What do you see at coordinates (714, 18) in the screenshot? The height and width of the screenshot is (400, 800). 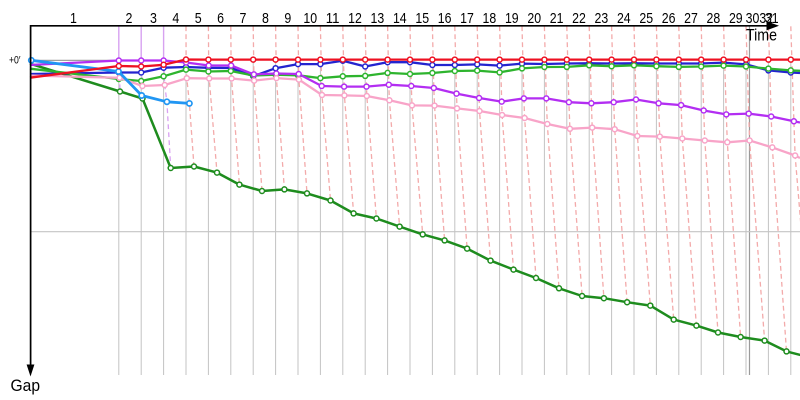 I see `svg-text: 28` at bounding box center [714, 18].